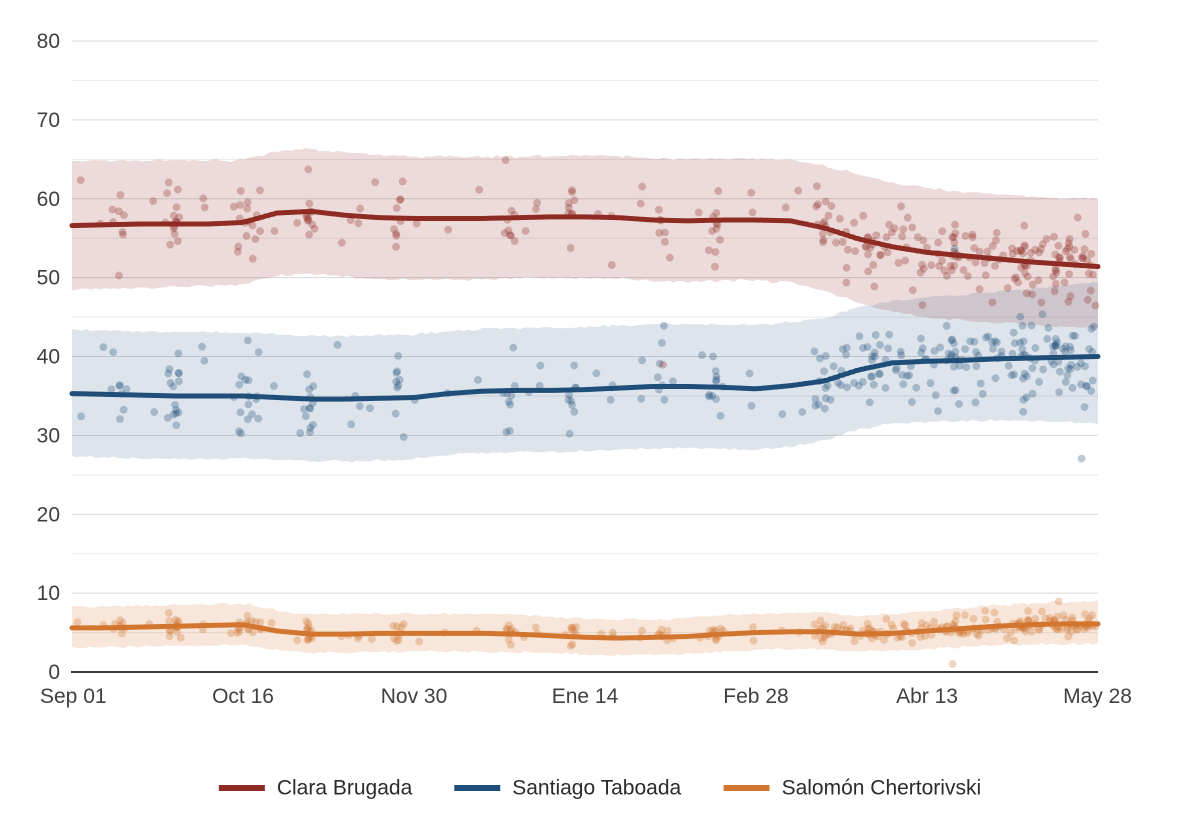 Image resolution: width=1200 pixels, height=834 pixels. Describe the element at coordinates (48, 435) in the screenshot. I see `y-tick-label: 30` at that location.